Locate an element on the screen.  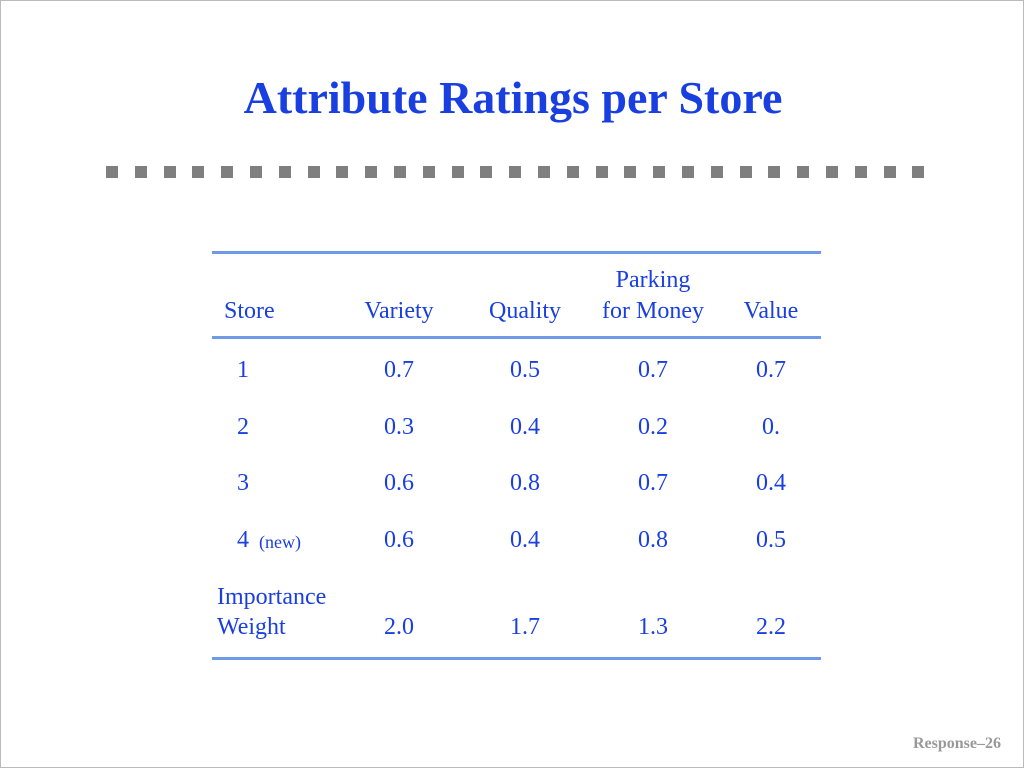
cell: 2.2 is located at coordinates (771, 627).